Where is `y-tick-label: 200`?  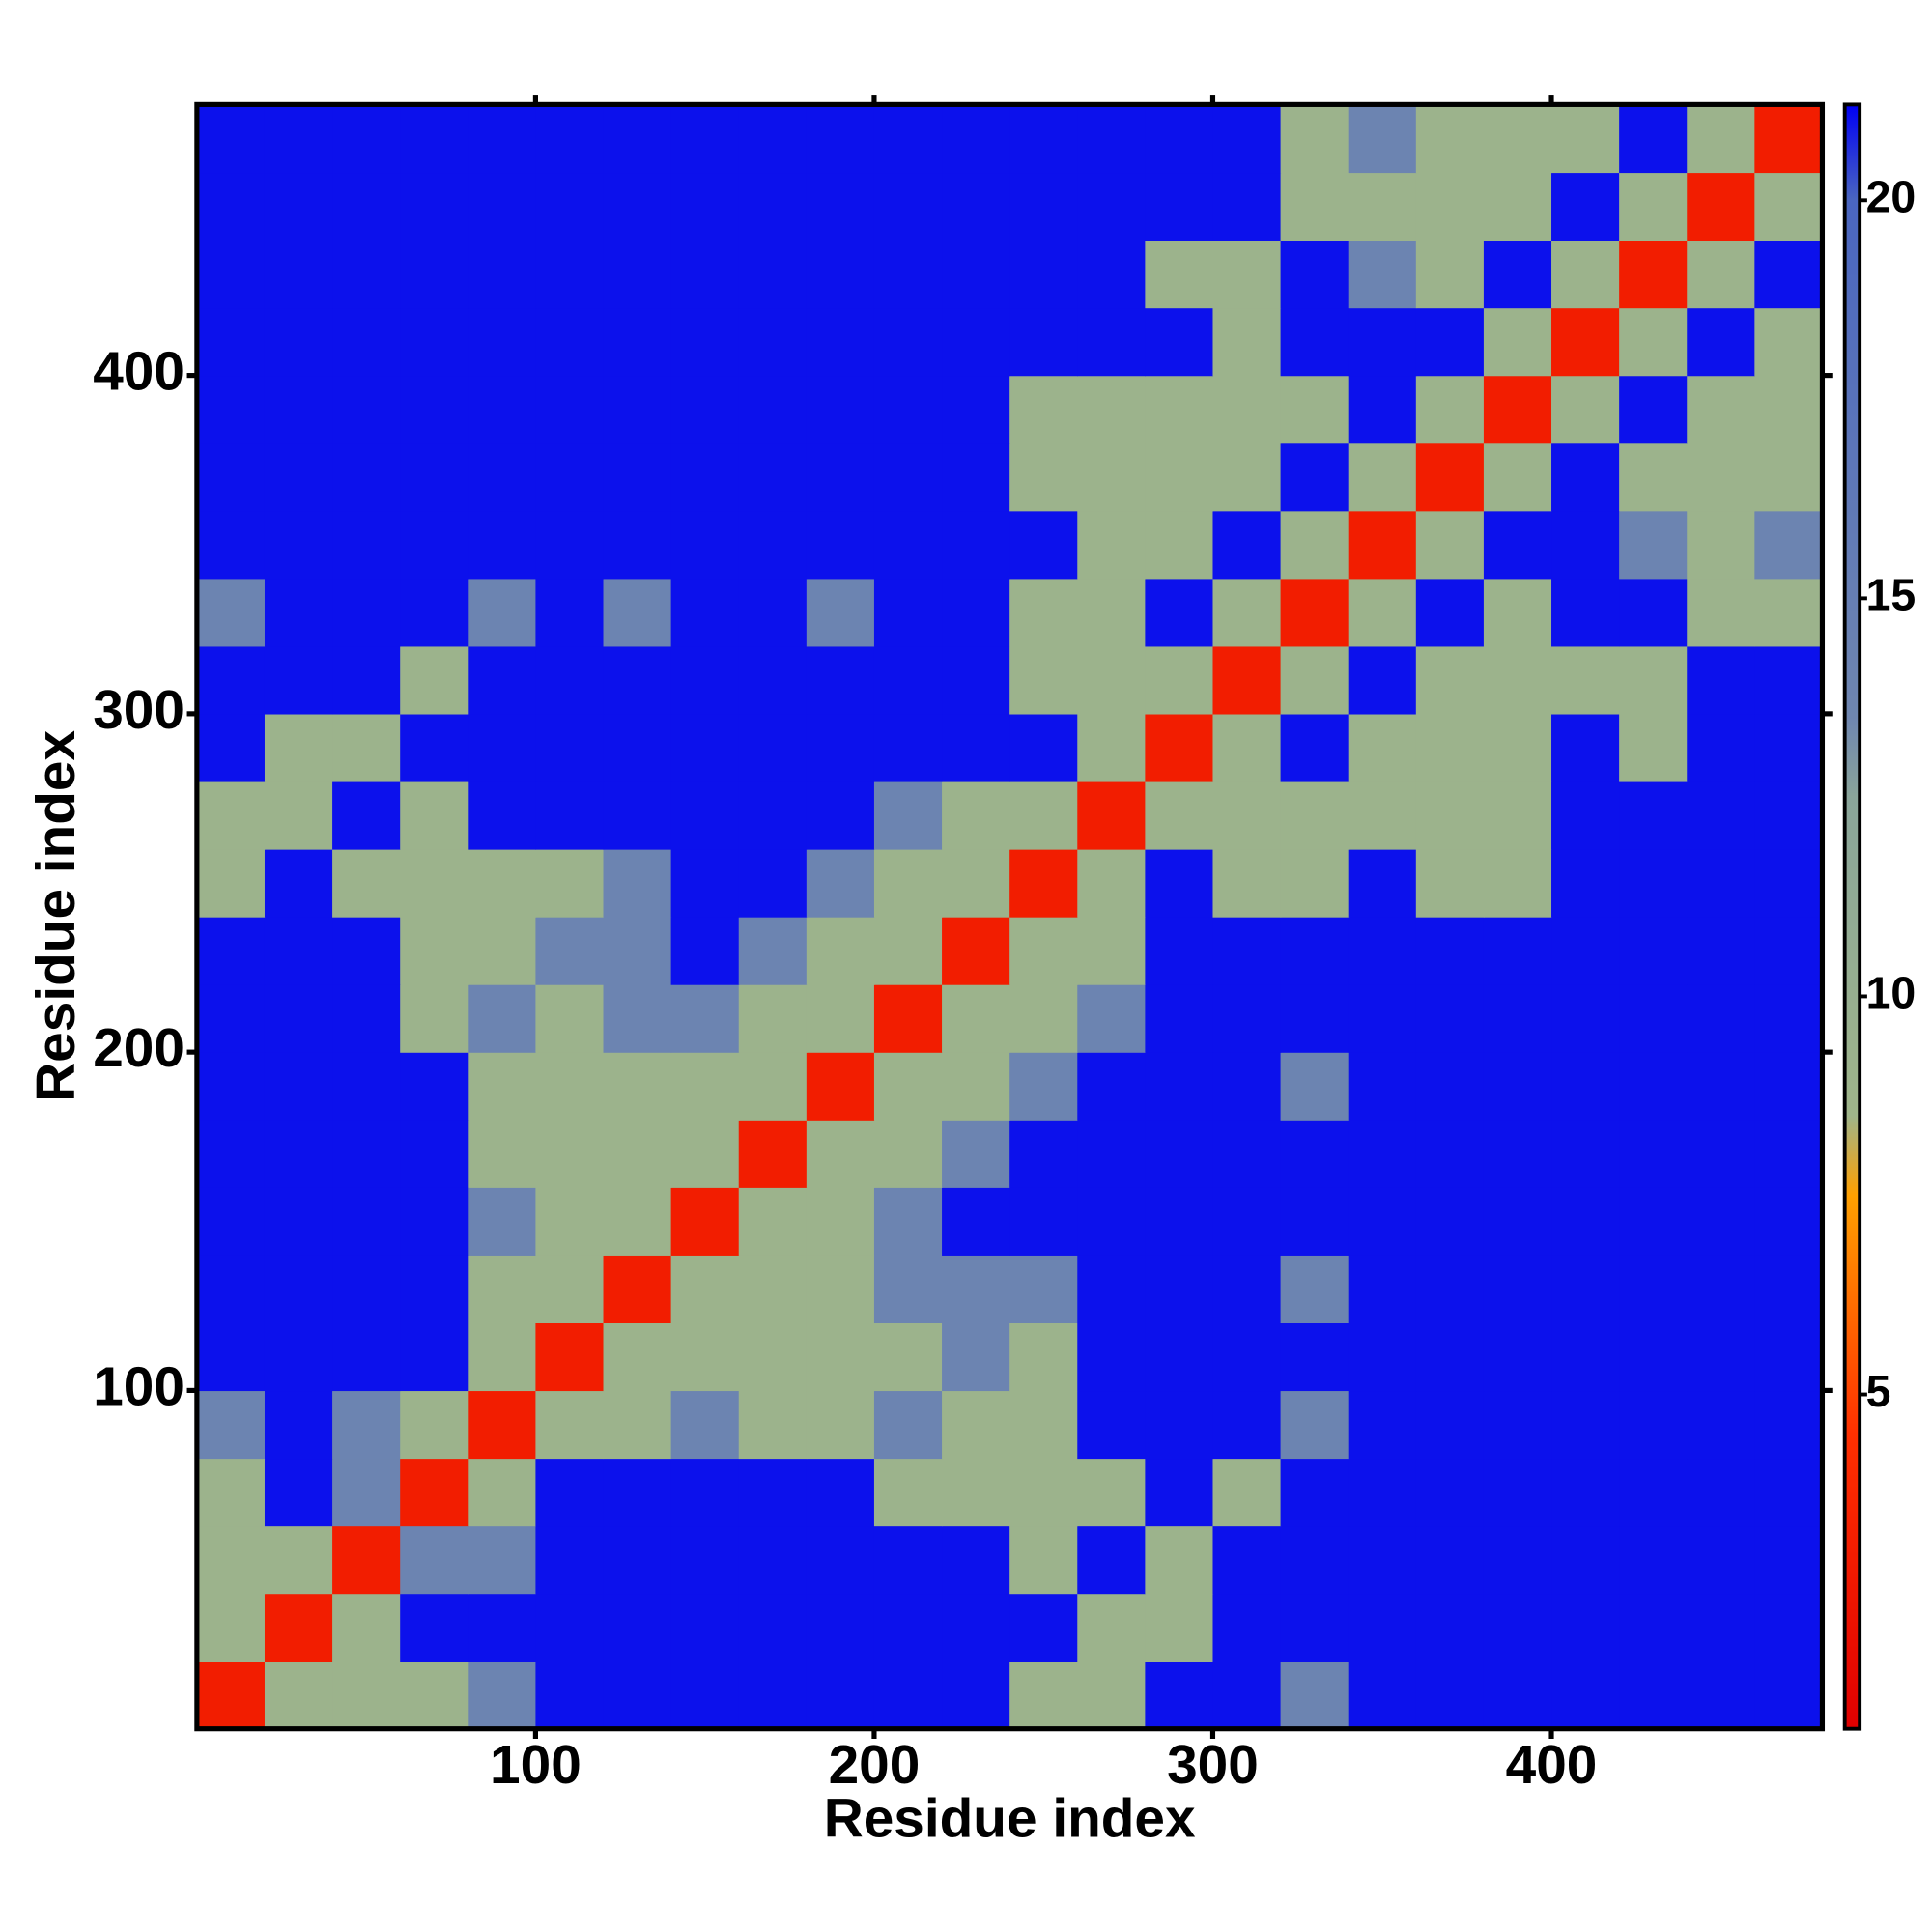
y-tick-label: 200 is located at coordinates (139, 1048).